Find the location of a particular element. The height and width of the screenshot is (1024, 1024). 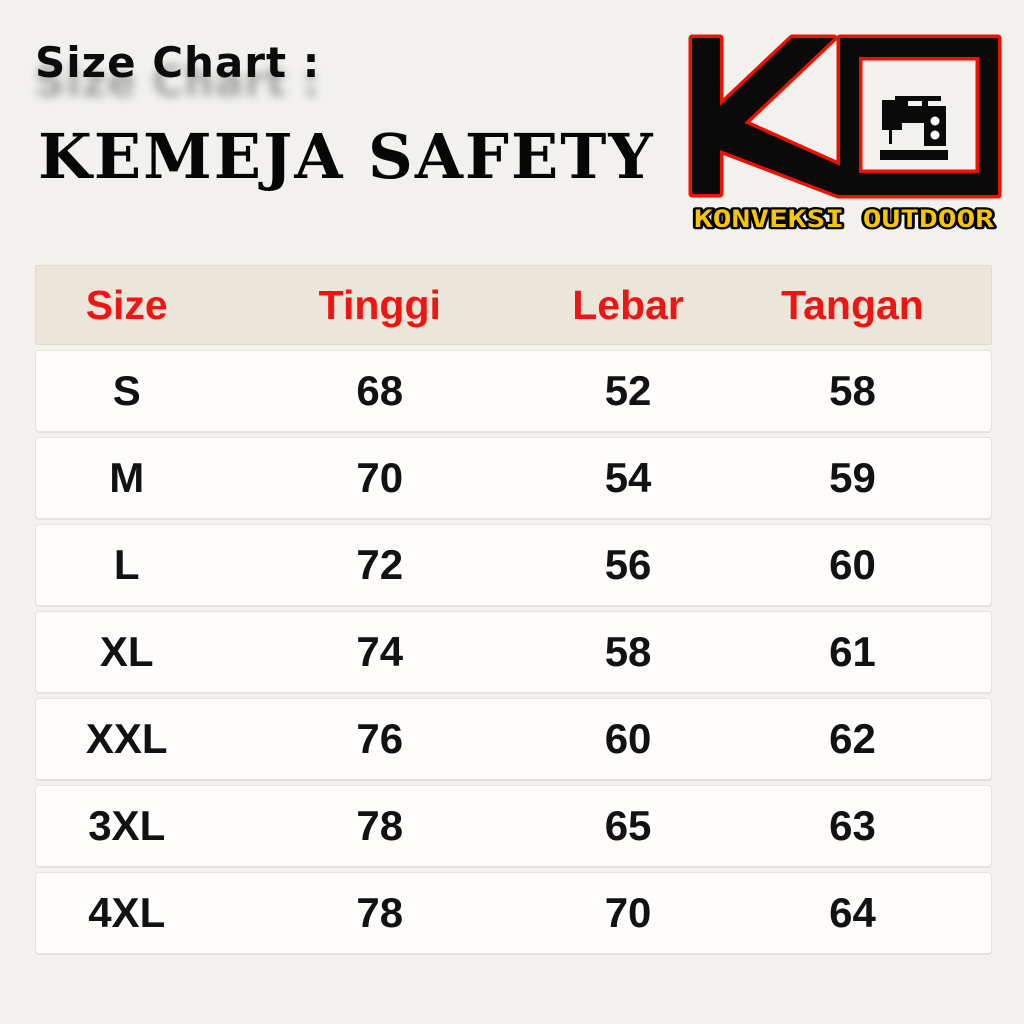

table-row: M 70 54 59 is located at coordinates (513, 478).